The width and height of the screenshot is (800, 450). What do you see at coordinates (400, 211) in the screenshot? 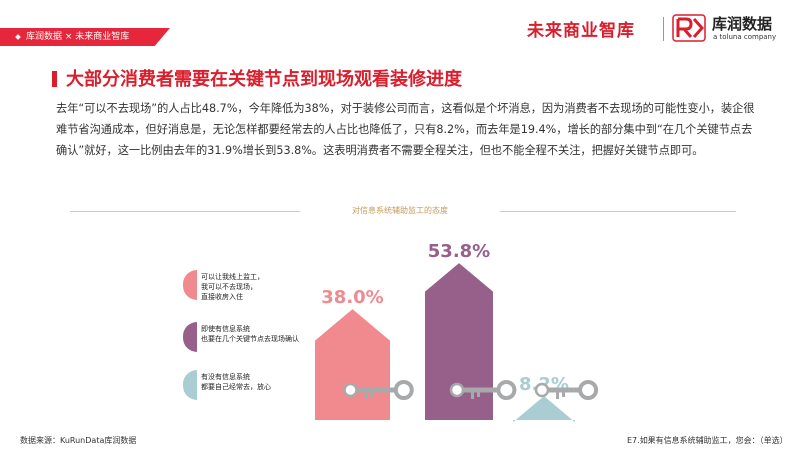
I see `chart-title: 对信息系统辅助监工的态度` at bounding box center [400, 211].